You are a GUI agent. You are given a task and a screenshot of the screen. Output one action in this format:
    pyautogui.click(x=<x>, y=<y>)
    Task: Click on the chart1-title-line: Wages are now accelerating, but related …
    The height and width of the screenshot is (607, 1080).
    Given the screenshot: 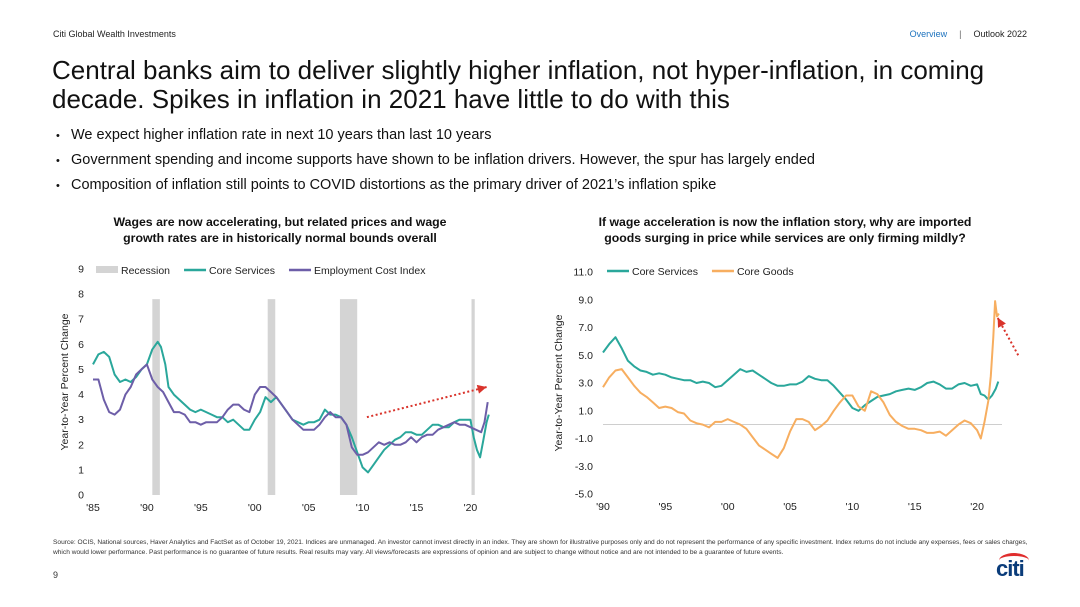 What is the action you would take?
    pyautogui.click(x=280, y=222)
    